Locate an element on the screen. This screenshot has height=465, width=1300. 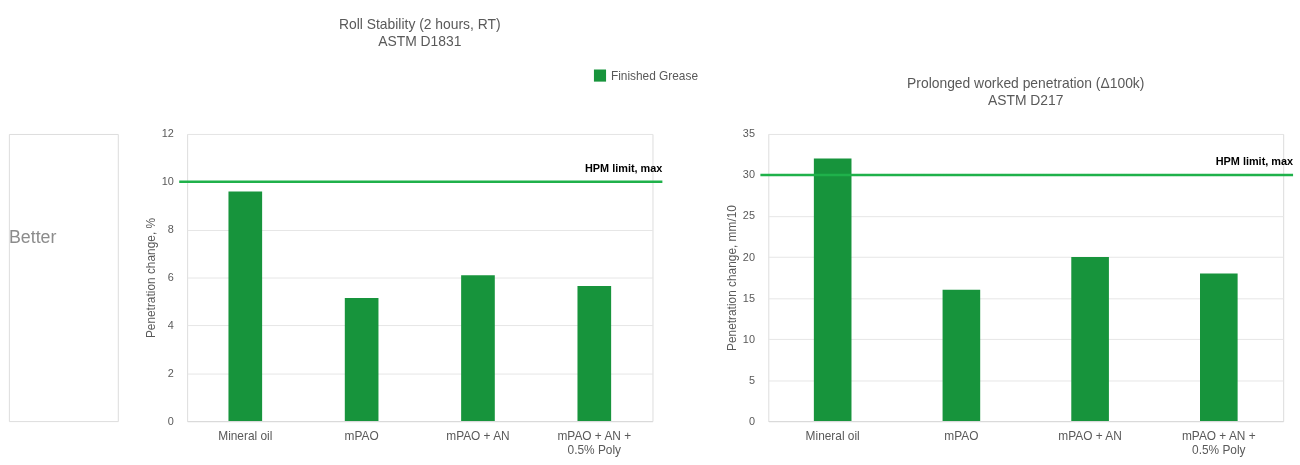
y-tick-label: 12 is located at coordinates (167, 133).